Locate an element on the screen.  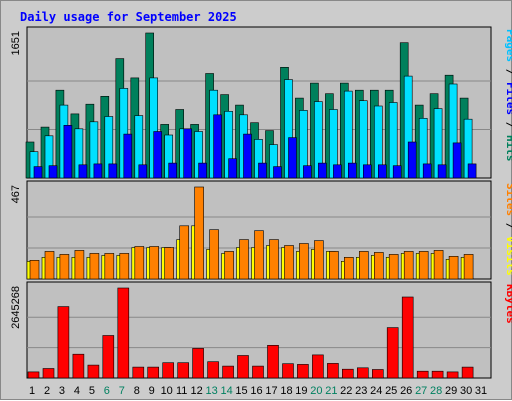
x-tick-label: 27 is located at coordinates (421, 391).